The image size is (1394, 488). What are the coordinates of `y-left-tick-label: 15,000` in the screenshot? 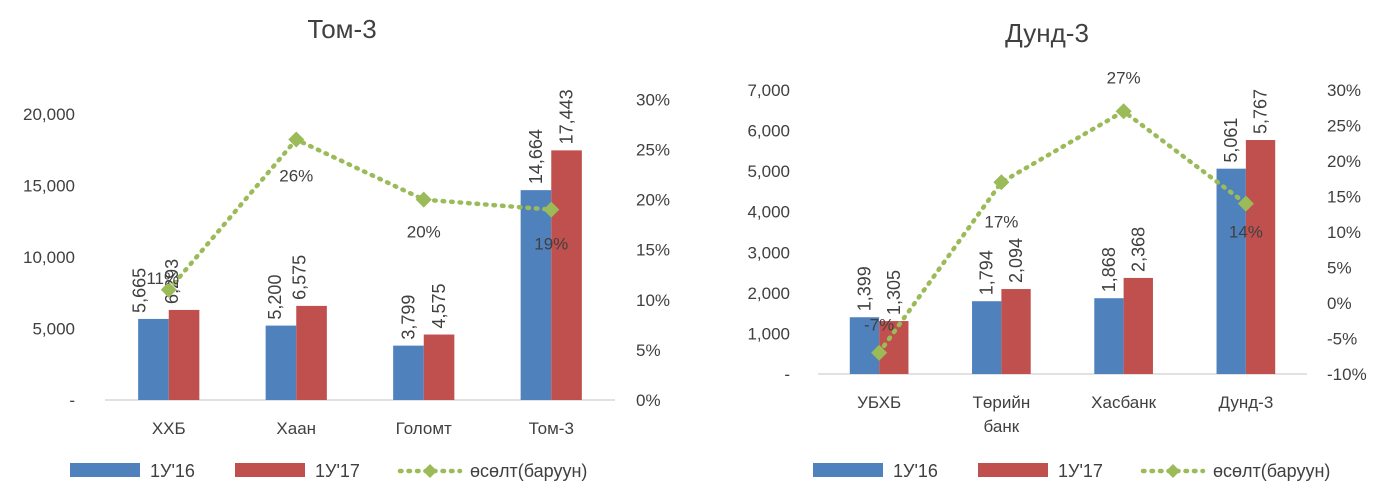 It's located at (49, 185).